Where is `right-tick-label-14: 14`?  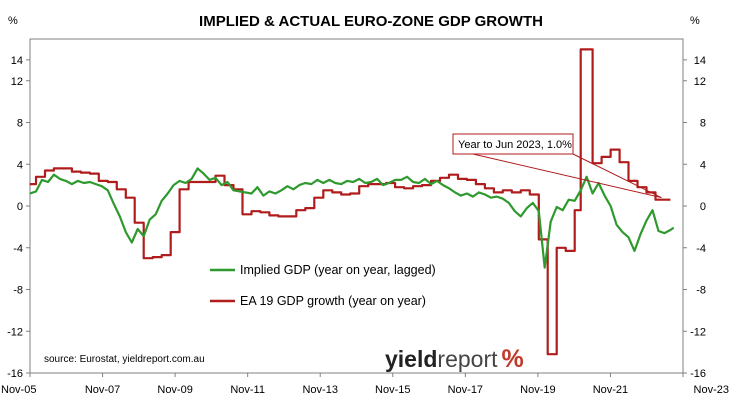 right-tick-label-14: 14 is located at coordinates (700, 61).